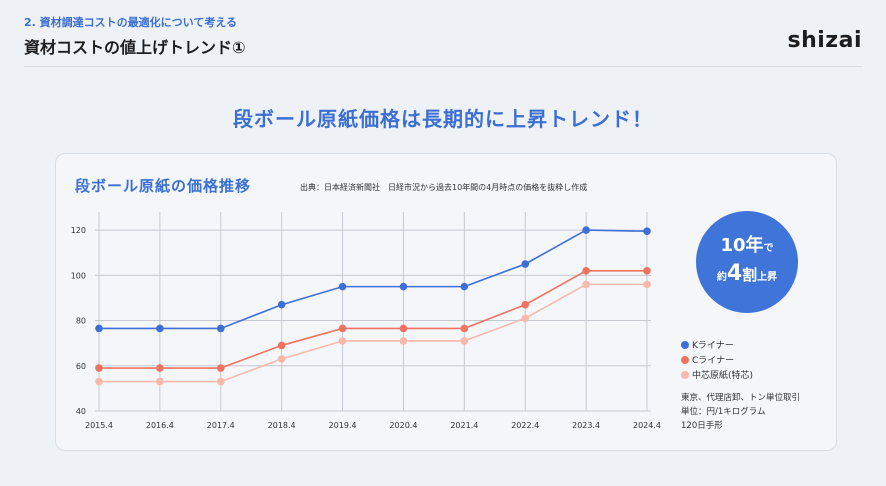 This screenshot has width=886, height=486. What do you see at coordinates (647, 425) in the screenshot?
I see `x-tick-label: 2024.4` at bounding box center [647, 425].